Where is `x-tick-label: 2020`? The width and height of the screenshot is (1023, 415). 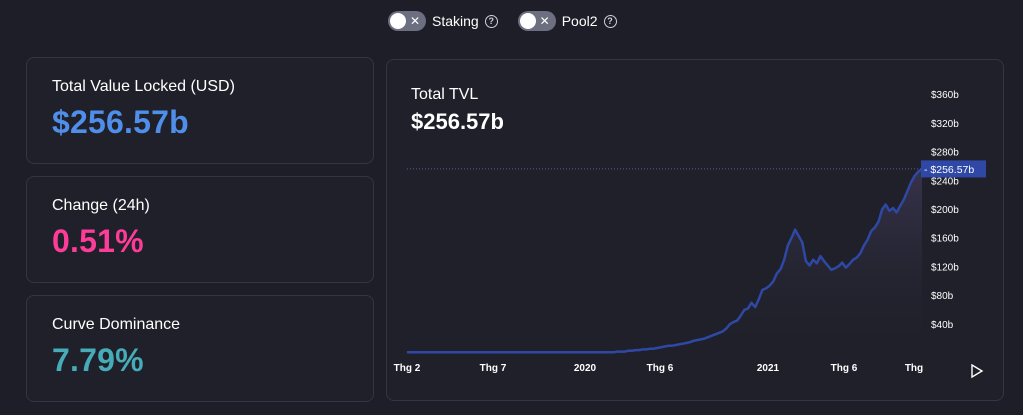
x-tick-label: 2020 is located at coordinates (585, 368).